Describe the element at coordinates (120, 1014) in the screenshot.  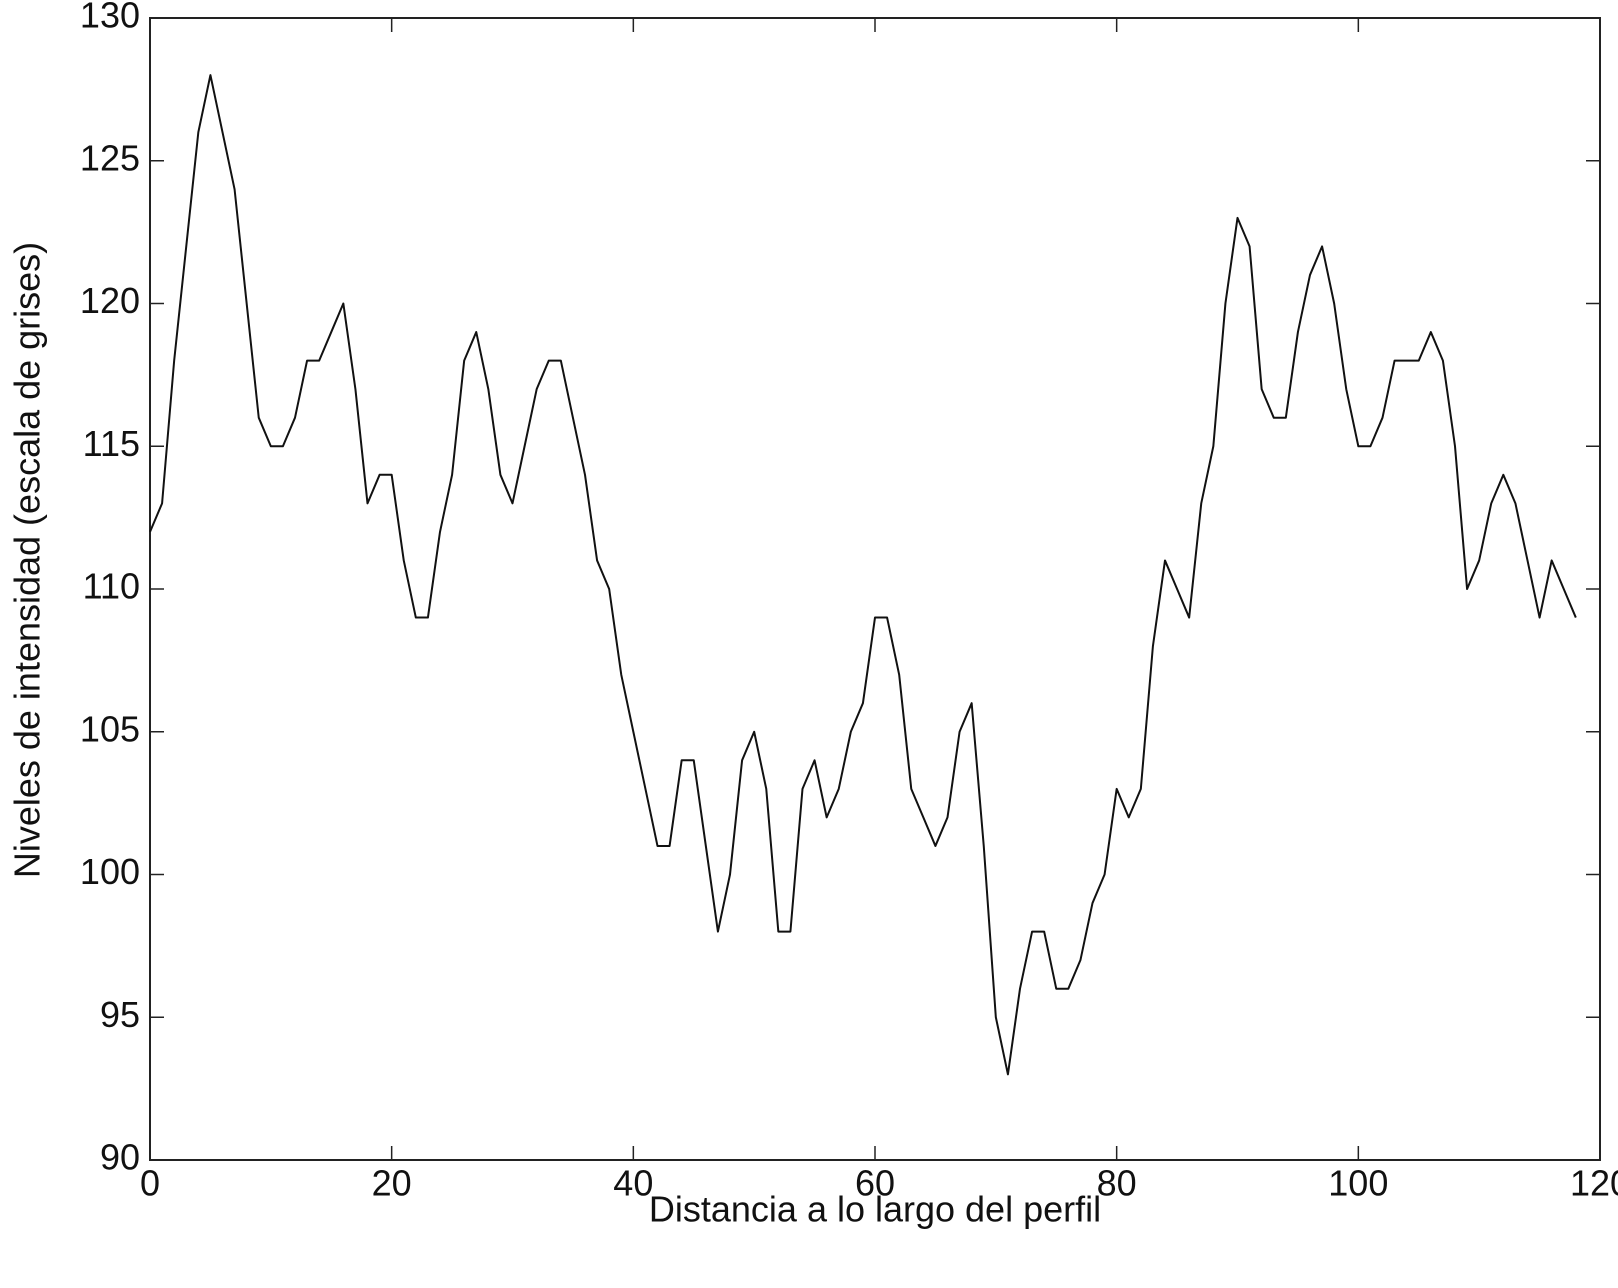
I see `y-tick-label: 95` at that location.